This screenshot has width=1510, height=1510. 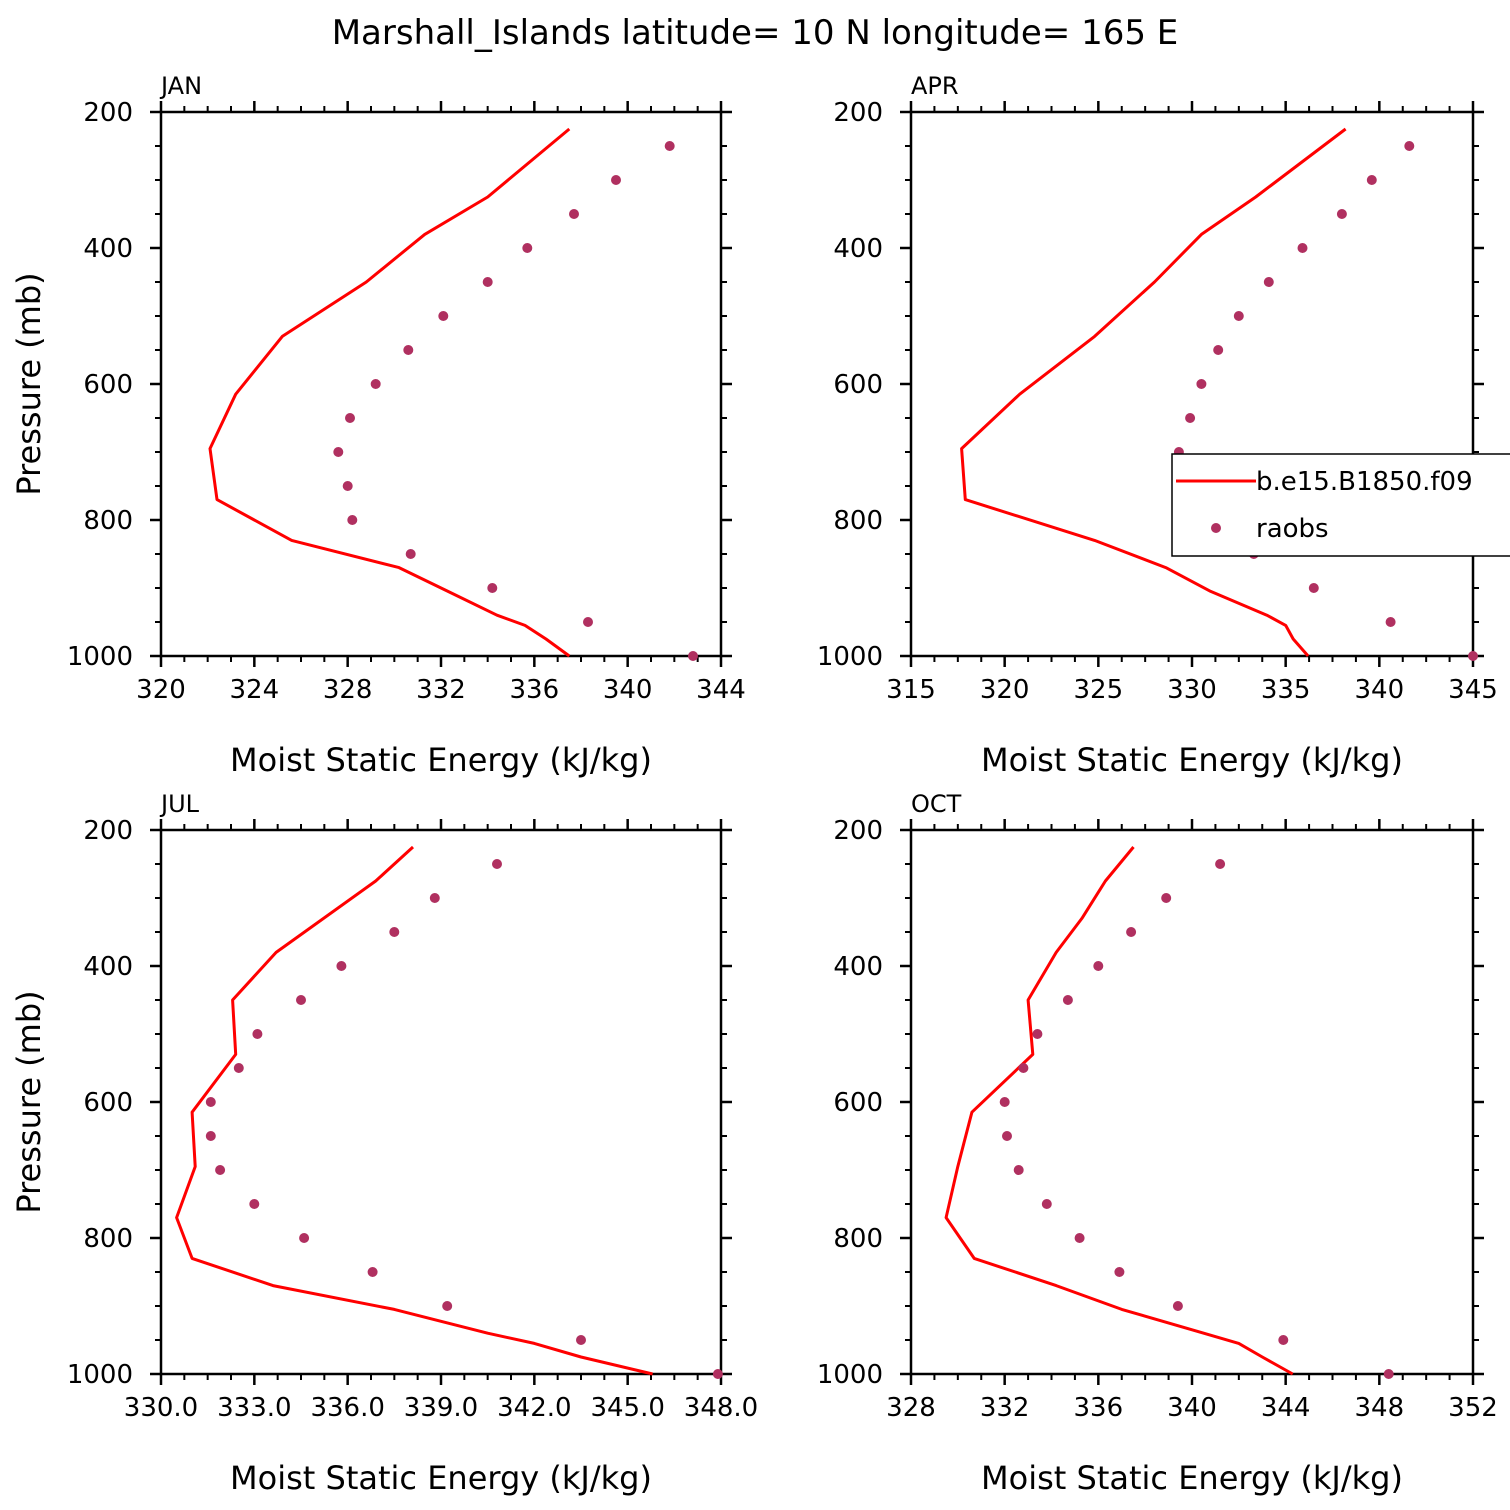 What do you see at coordinates (535, 690) in the screenshot?
I see `x-tick-label: 336` at bounding box center [535, 690].